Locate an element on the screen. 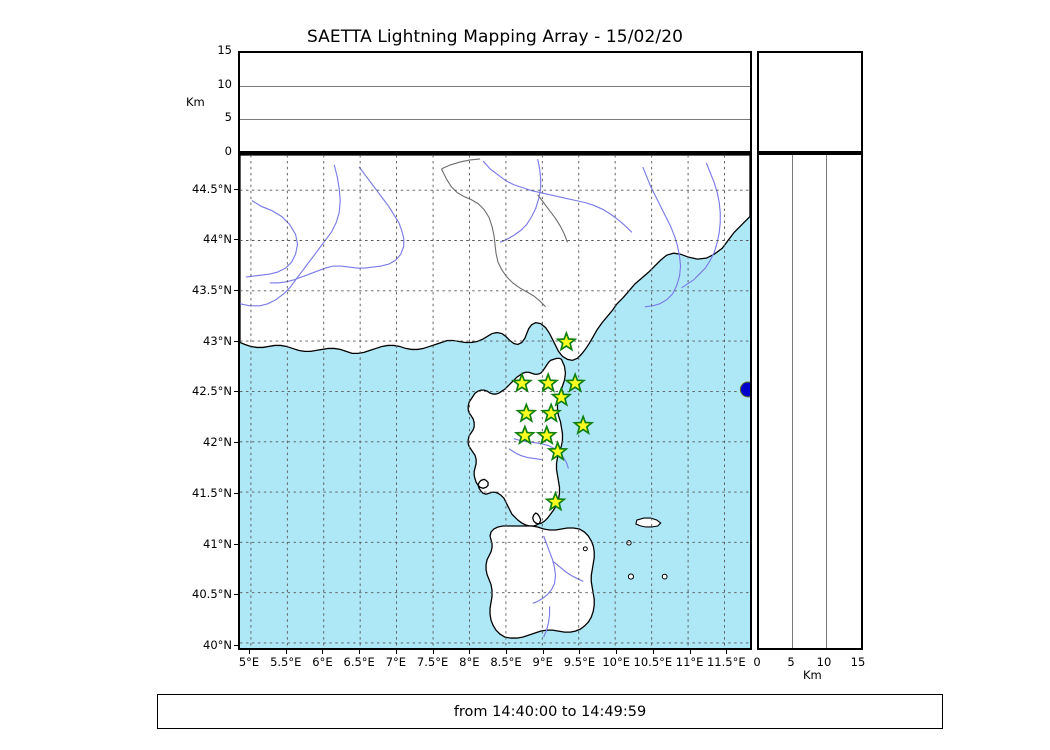 This screenshot has height=750, width=1050. tick-lon-9: 9°E is located at coordinates (542, 662).